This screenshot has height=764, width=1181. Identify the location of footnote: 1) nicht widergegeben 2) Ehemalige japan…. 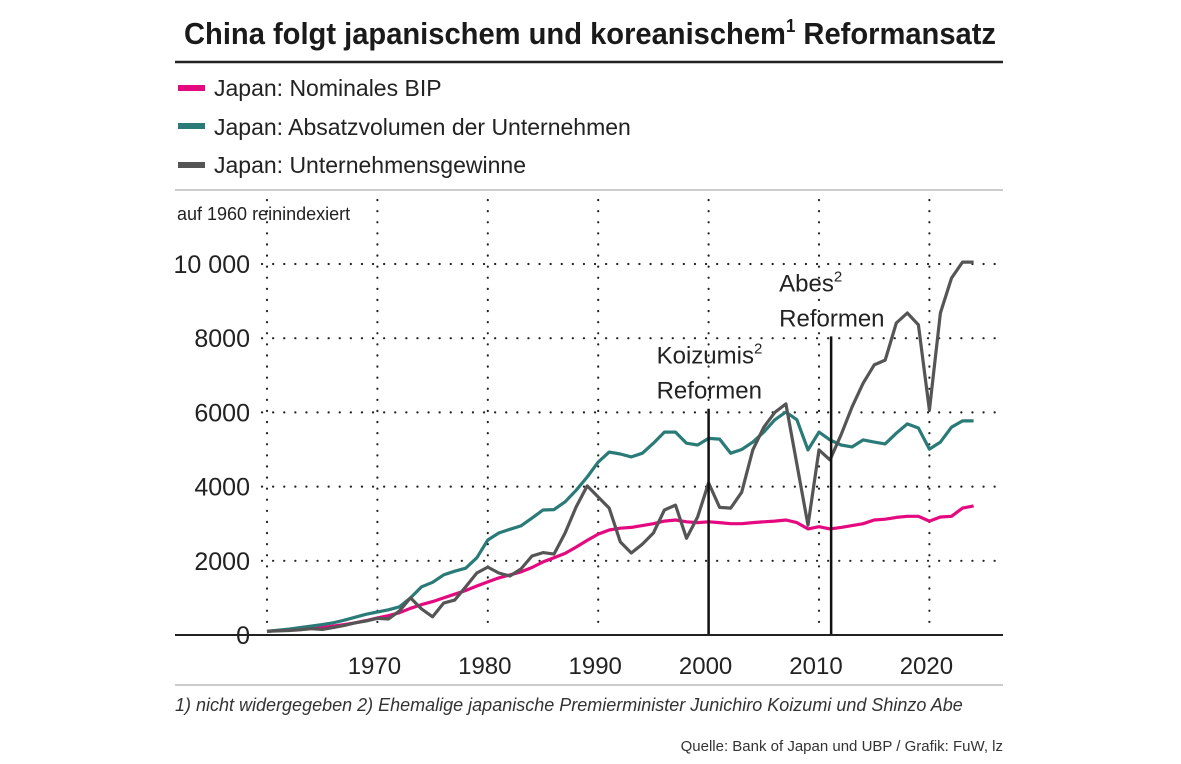
(569, 705).